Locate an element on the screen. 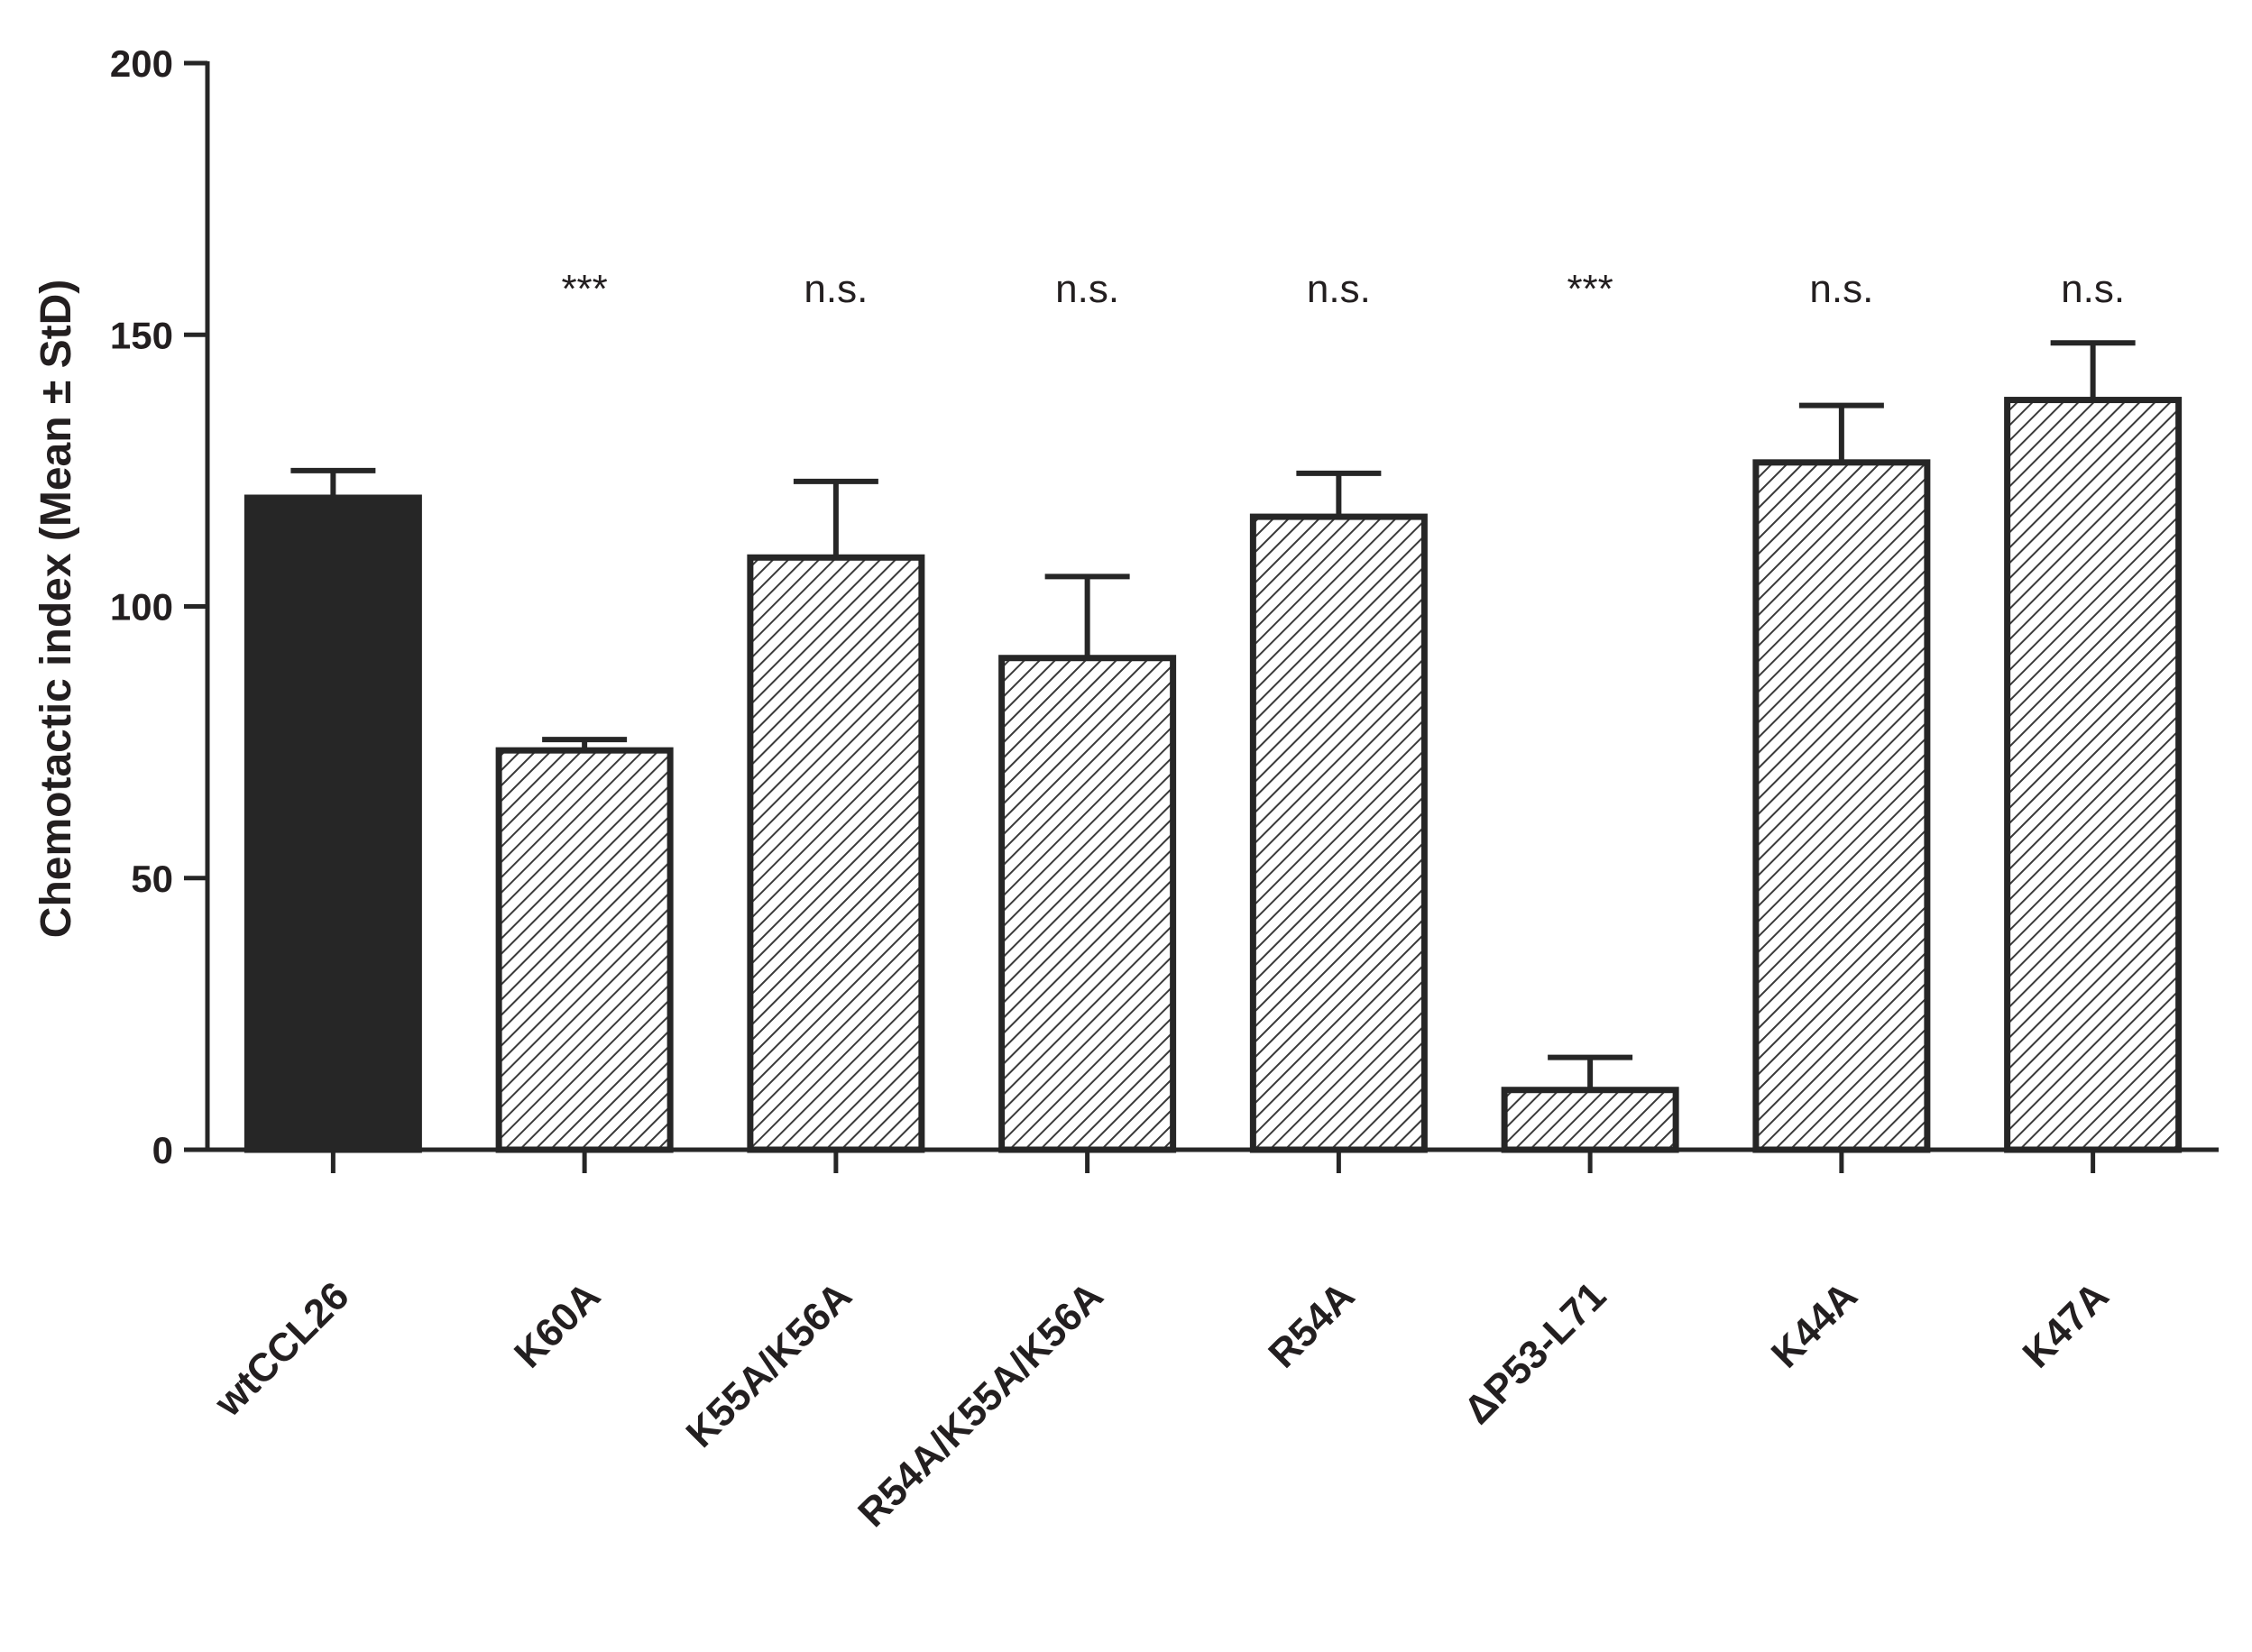  category-label: R54A is located at coordinates (1311, 1325).